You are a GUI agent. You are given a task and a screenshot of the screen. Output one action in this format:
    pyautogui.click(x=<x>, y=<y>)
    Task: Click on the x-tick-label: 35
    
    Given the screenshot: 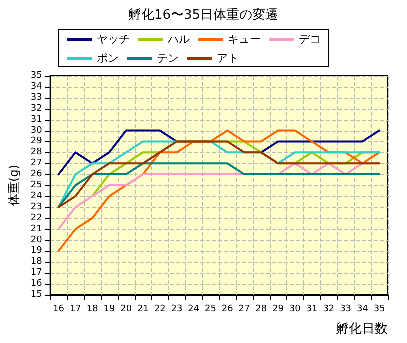 What is the action you would take?
    pyautogui.click(x=380, y=309)
    